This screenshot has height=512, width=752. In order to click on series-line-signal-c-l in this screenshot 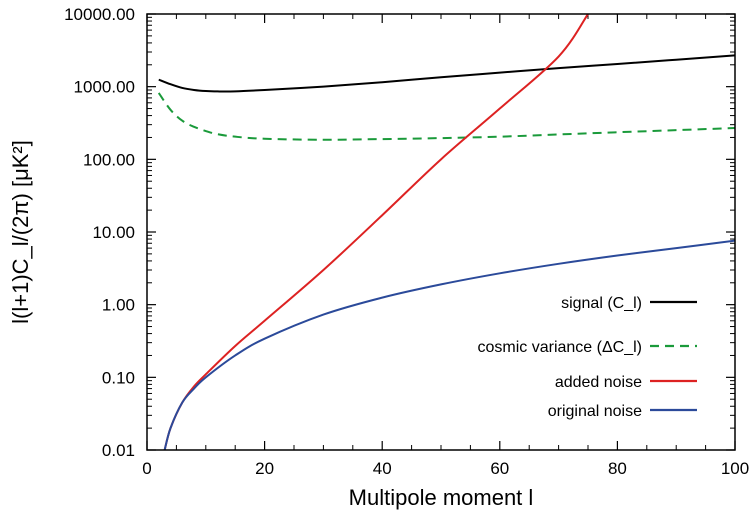, I will do `click(446, 73)`.